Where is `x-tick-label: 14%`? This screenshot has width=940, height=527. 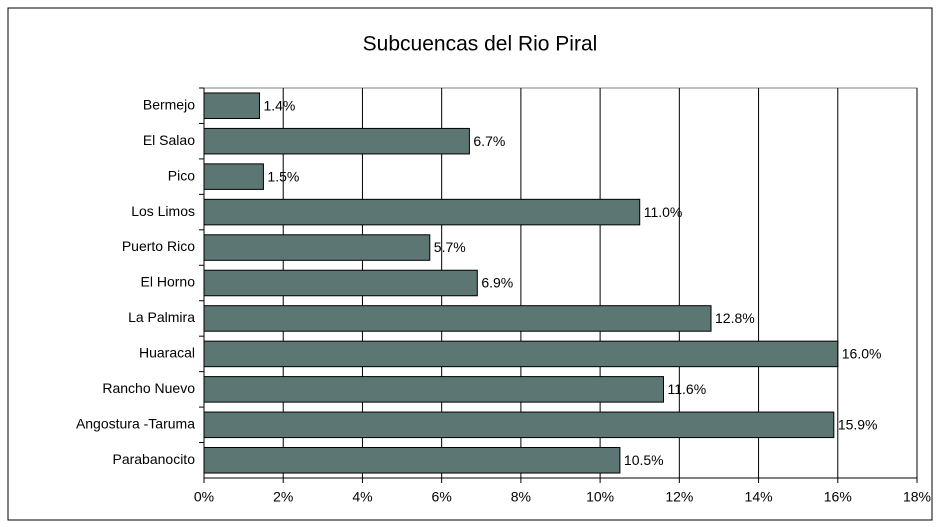 x-tick-label: 14% is located at coordinates (759, 497).